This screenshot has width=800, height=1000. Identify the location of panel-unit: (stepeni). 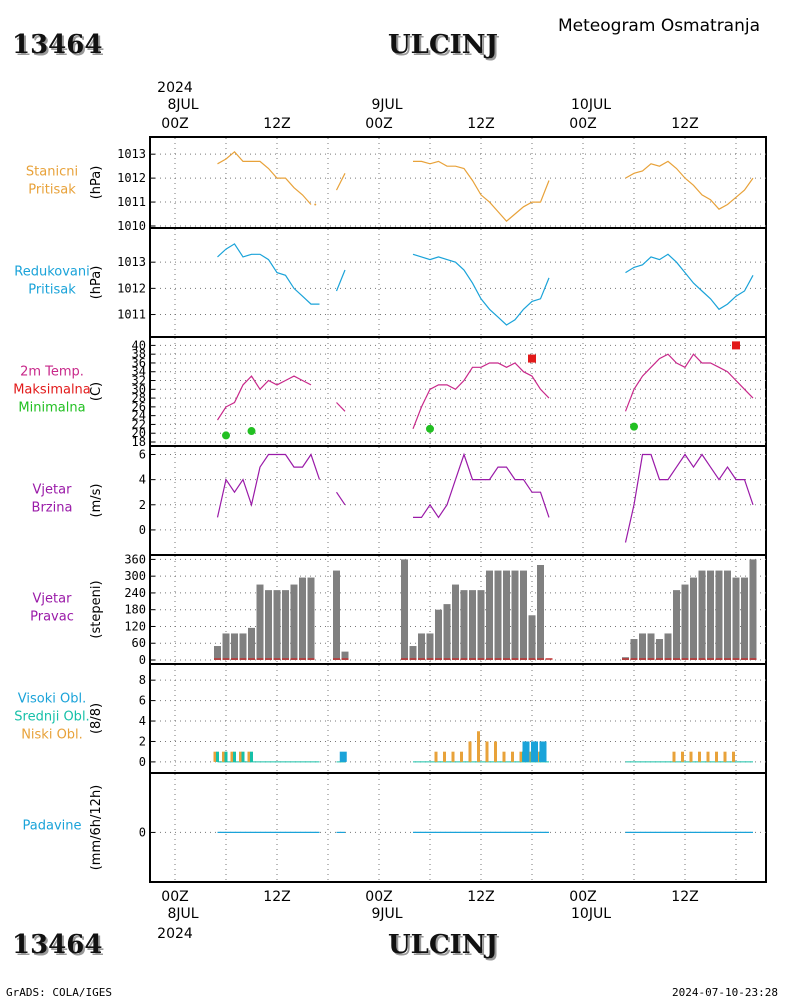
(96, 609).